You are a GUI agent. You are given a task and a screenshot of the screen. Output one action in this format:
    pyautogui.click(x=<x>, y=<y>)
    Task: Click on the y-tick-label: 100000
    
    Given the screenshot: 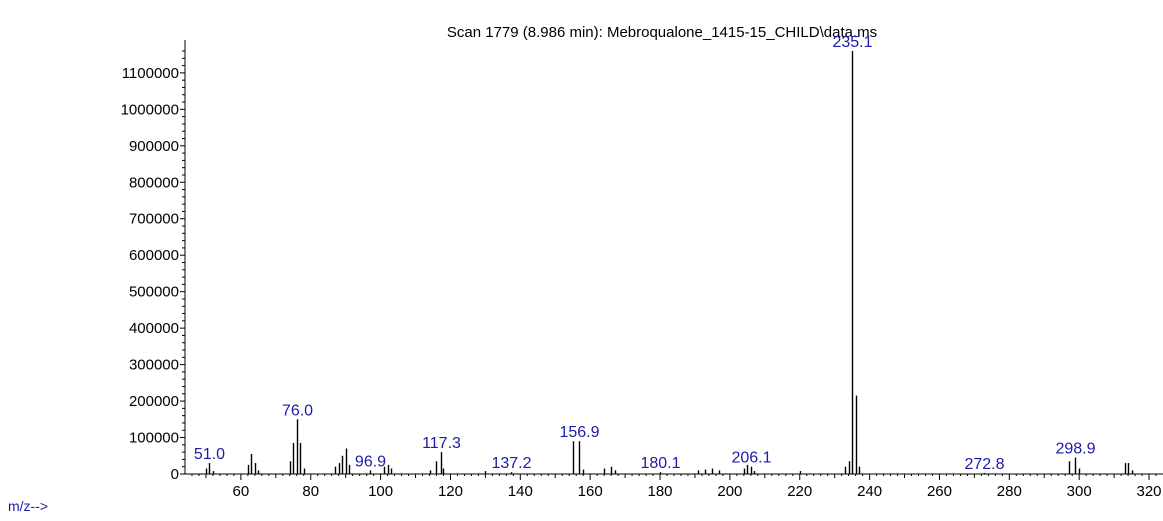 What is the action you would take?
    pyautogui.click(x=154, y=438)
    